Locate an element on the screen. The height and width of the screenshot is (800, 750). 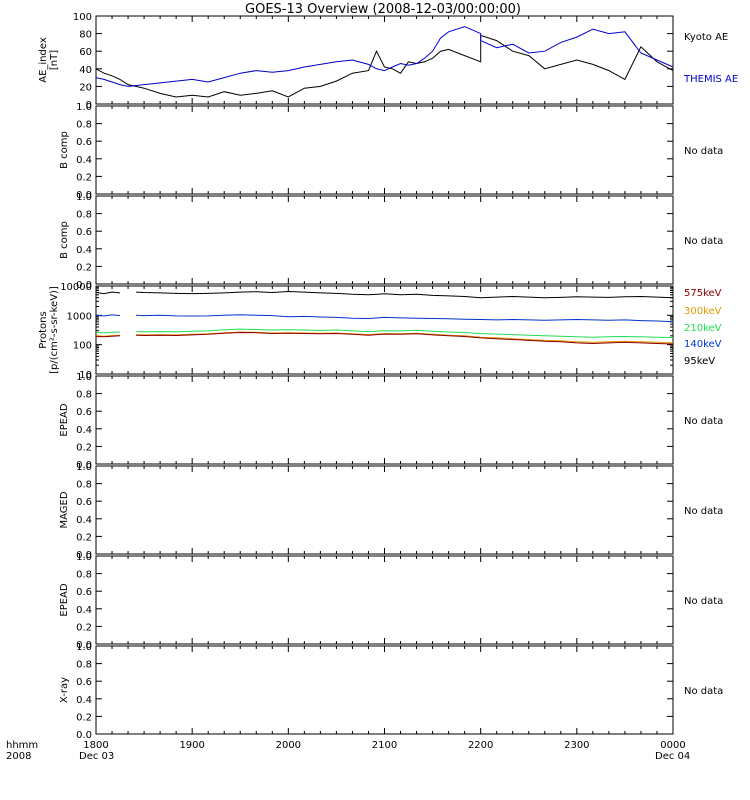
y-tick-label: 80 is located at coordinates (85, 35).